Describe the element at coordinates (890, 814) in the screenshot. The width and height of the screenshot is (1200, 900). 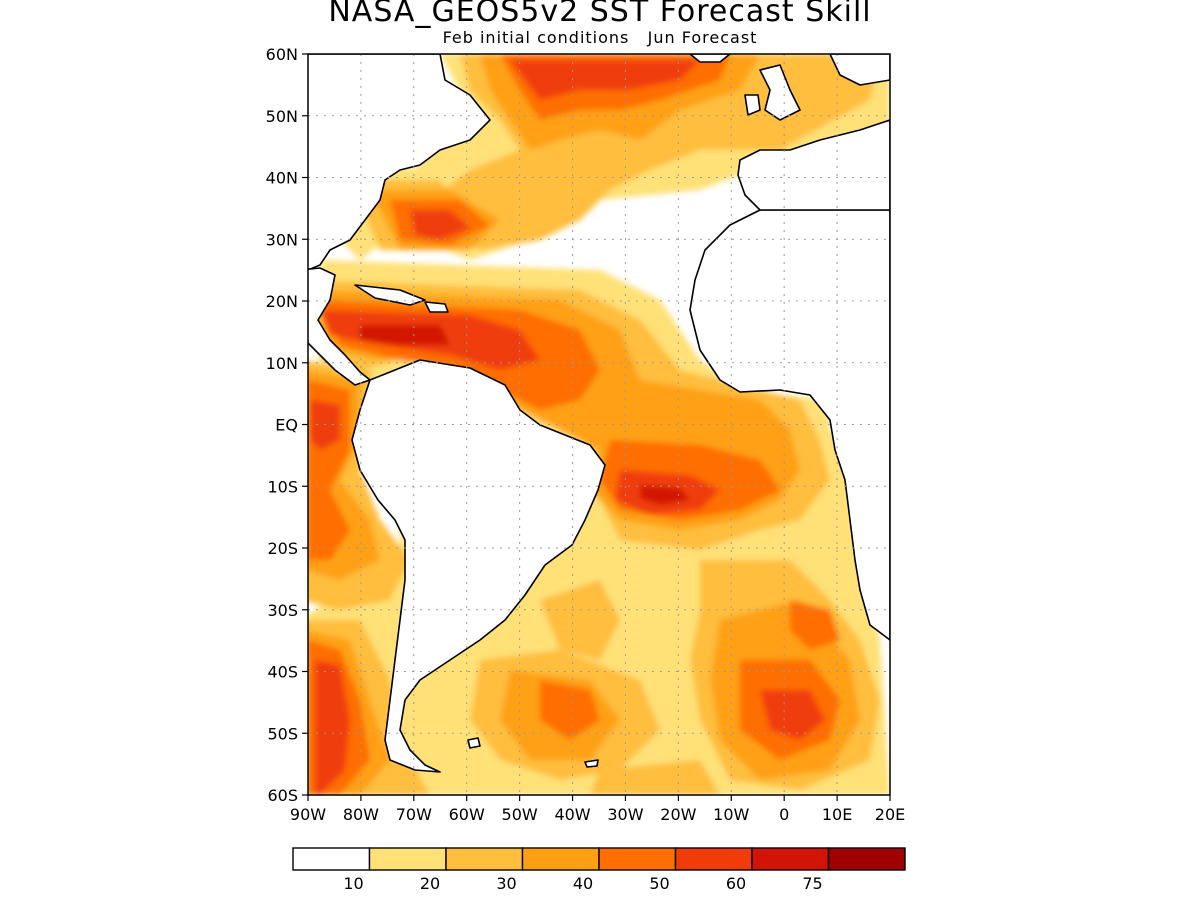
I see `lon-tick-label: 20E` at that location.